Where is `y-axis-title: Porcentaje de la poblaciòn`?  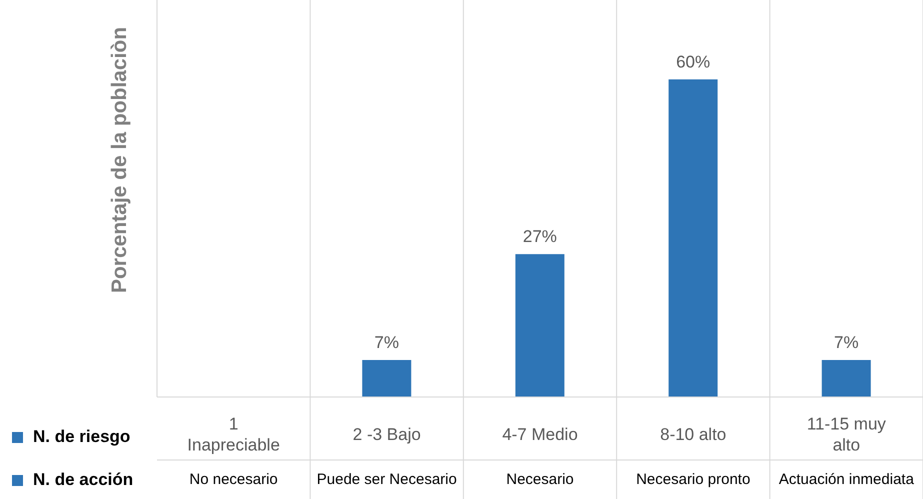 y-axis-title: Porcentaje de la poblaciòn is located at coordinates (120, 160).